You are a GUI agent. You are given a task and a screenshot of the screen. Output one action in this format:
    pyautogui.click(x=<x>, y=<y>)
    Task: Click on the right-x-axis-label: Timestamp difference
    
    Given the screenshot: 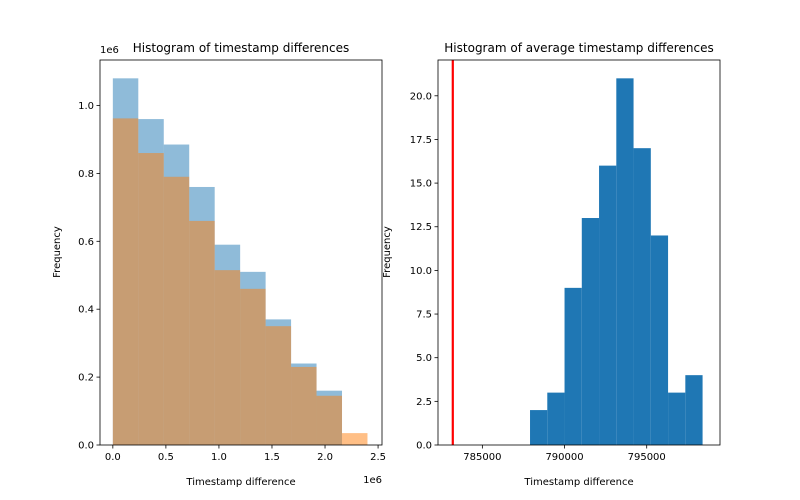 What is the action you would take?
    pyautogui.click(x=578, y=482)
    